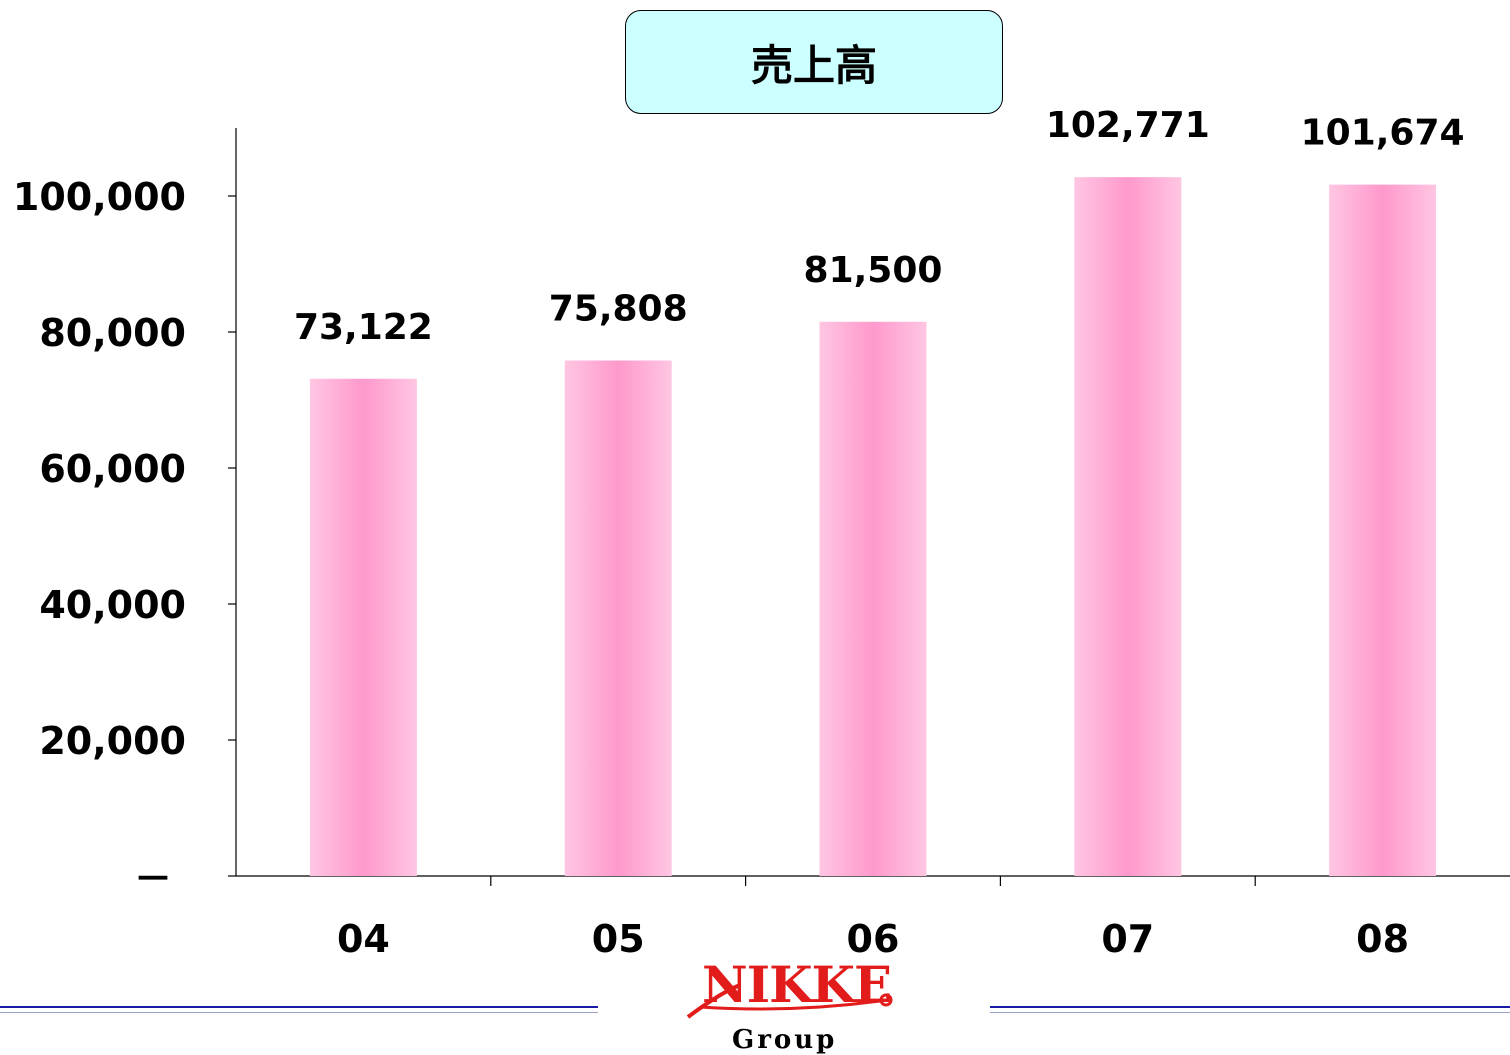 The width and height of the screenshot is (1510, 1055). I want to click on data-label: 102,771, so click(1128, 125).